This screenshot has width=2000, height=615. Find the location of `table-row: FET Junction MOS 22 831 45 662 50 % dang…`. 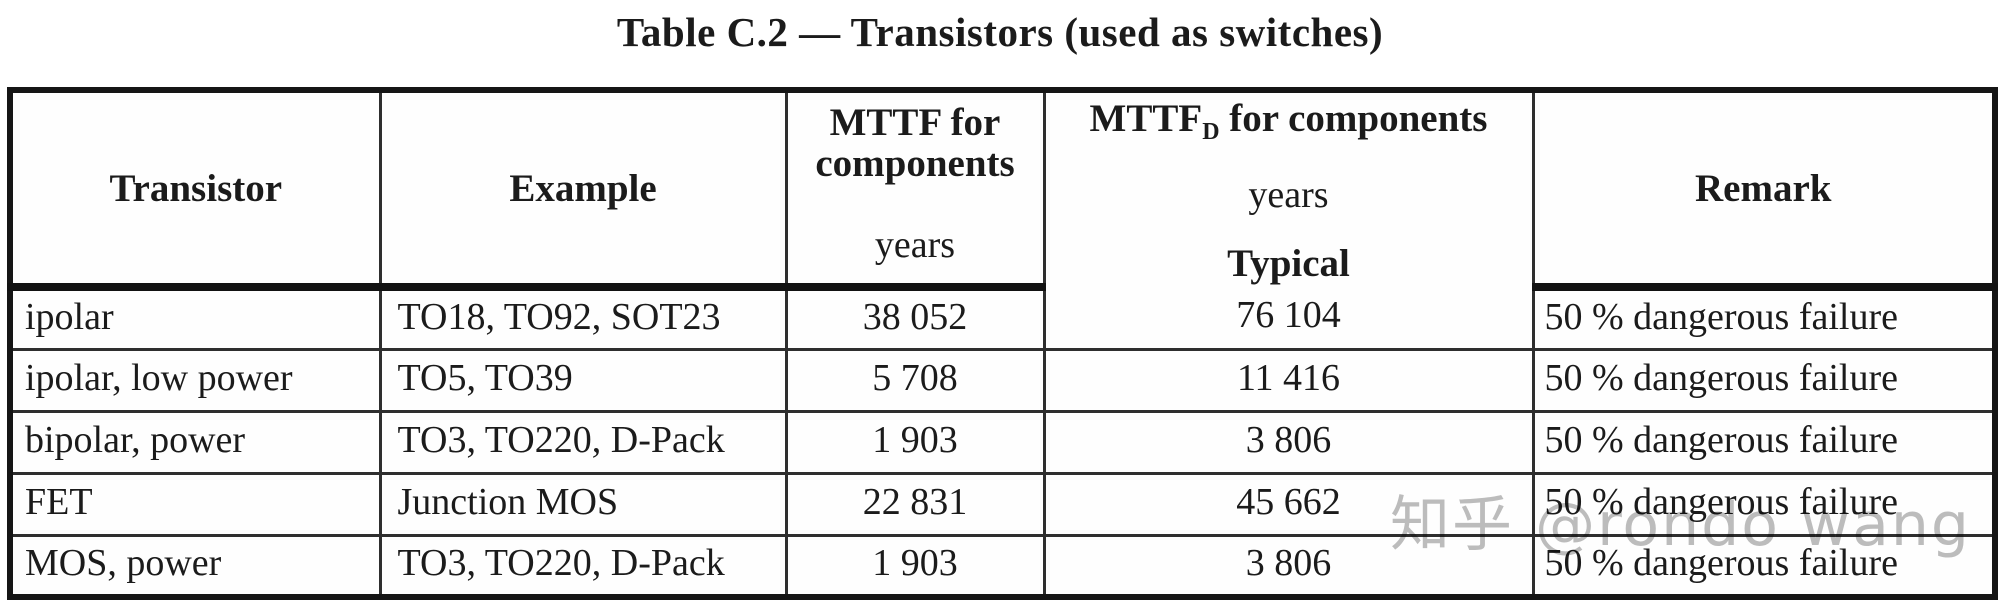

table-row: FET Junction MOS 22 831 45 662 50 % dang… is located at coordinates (1002, 504).